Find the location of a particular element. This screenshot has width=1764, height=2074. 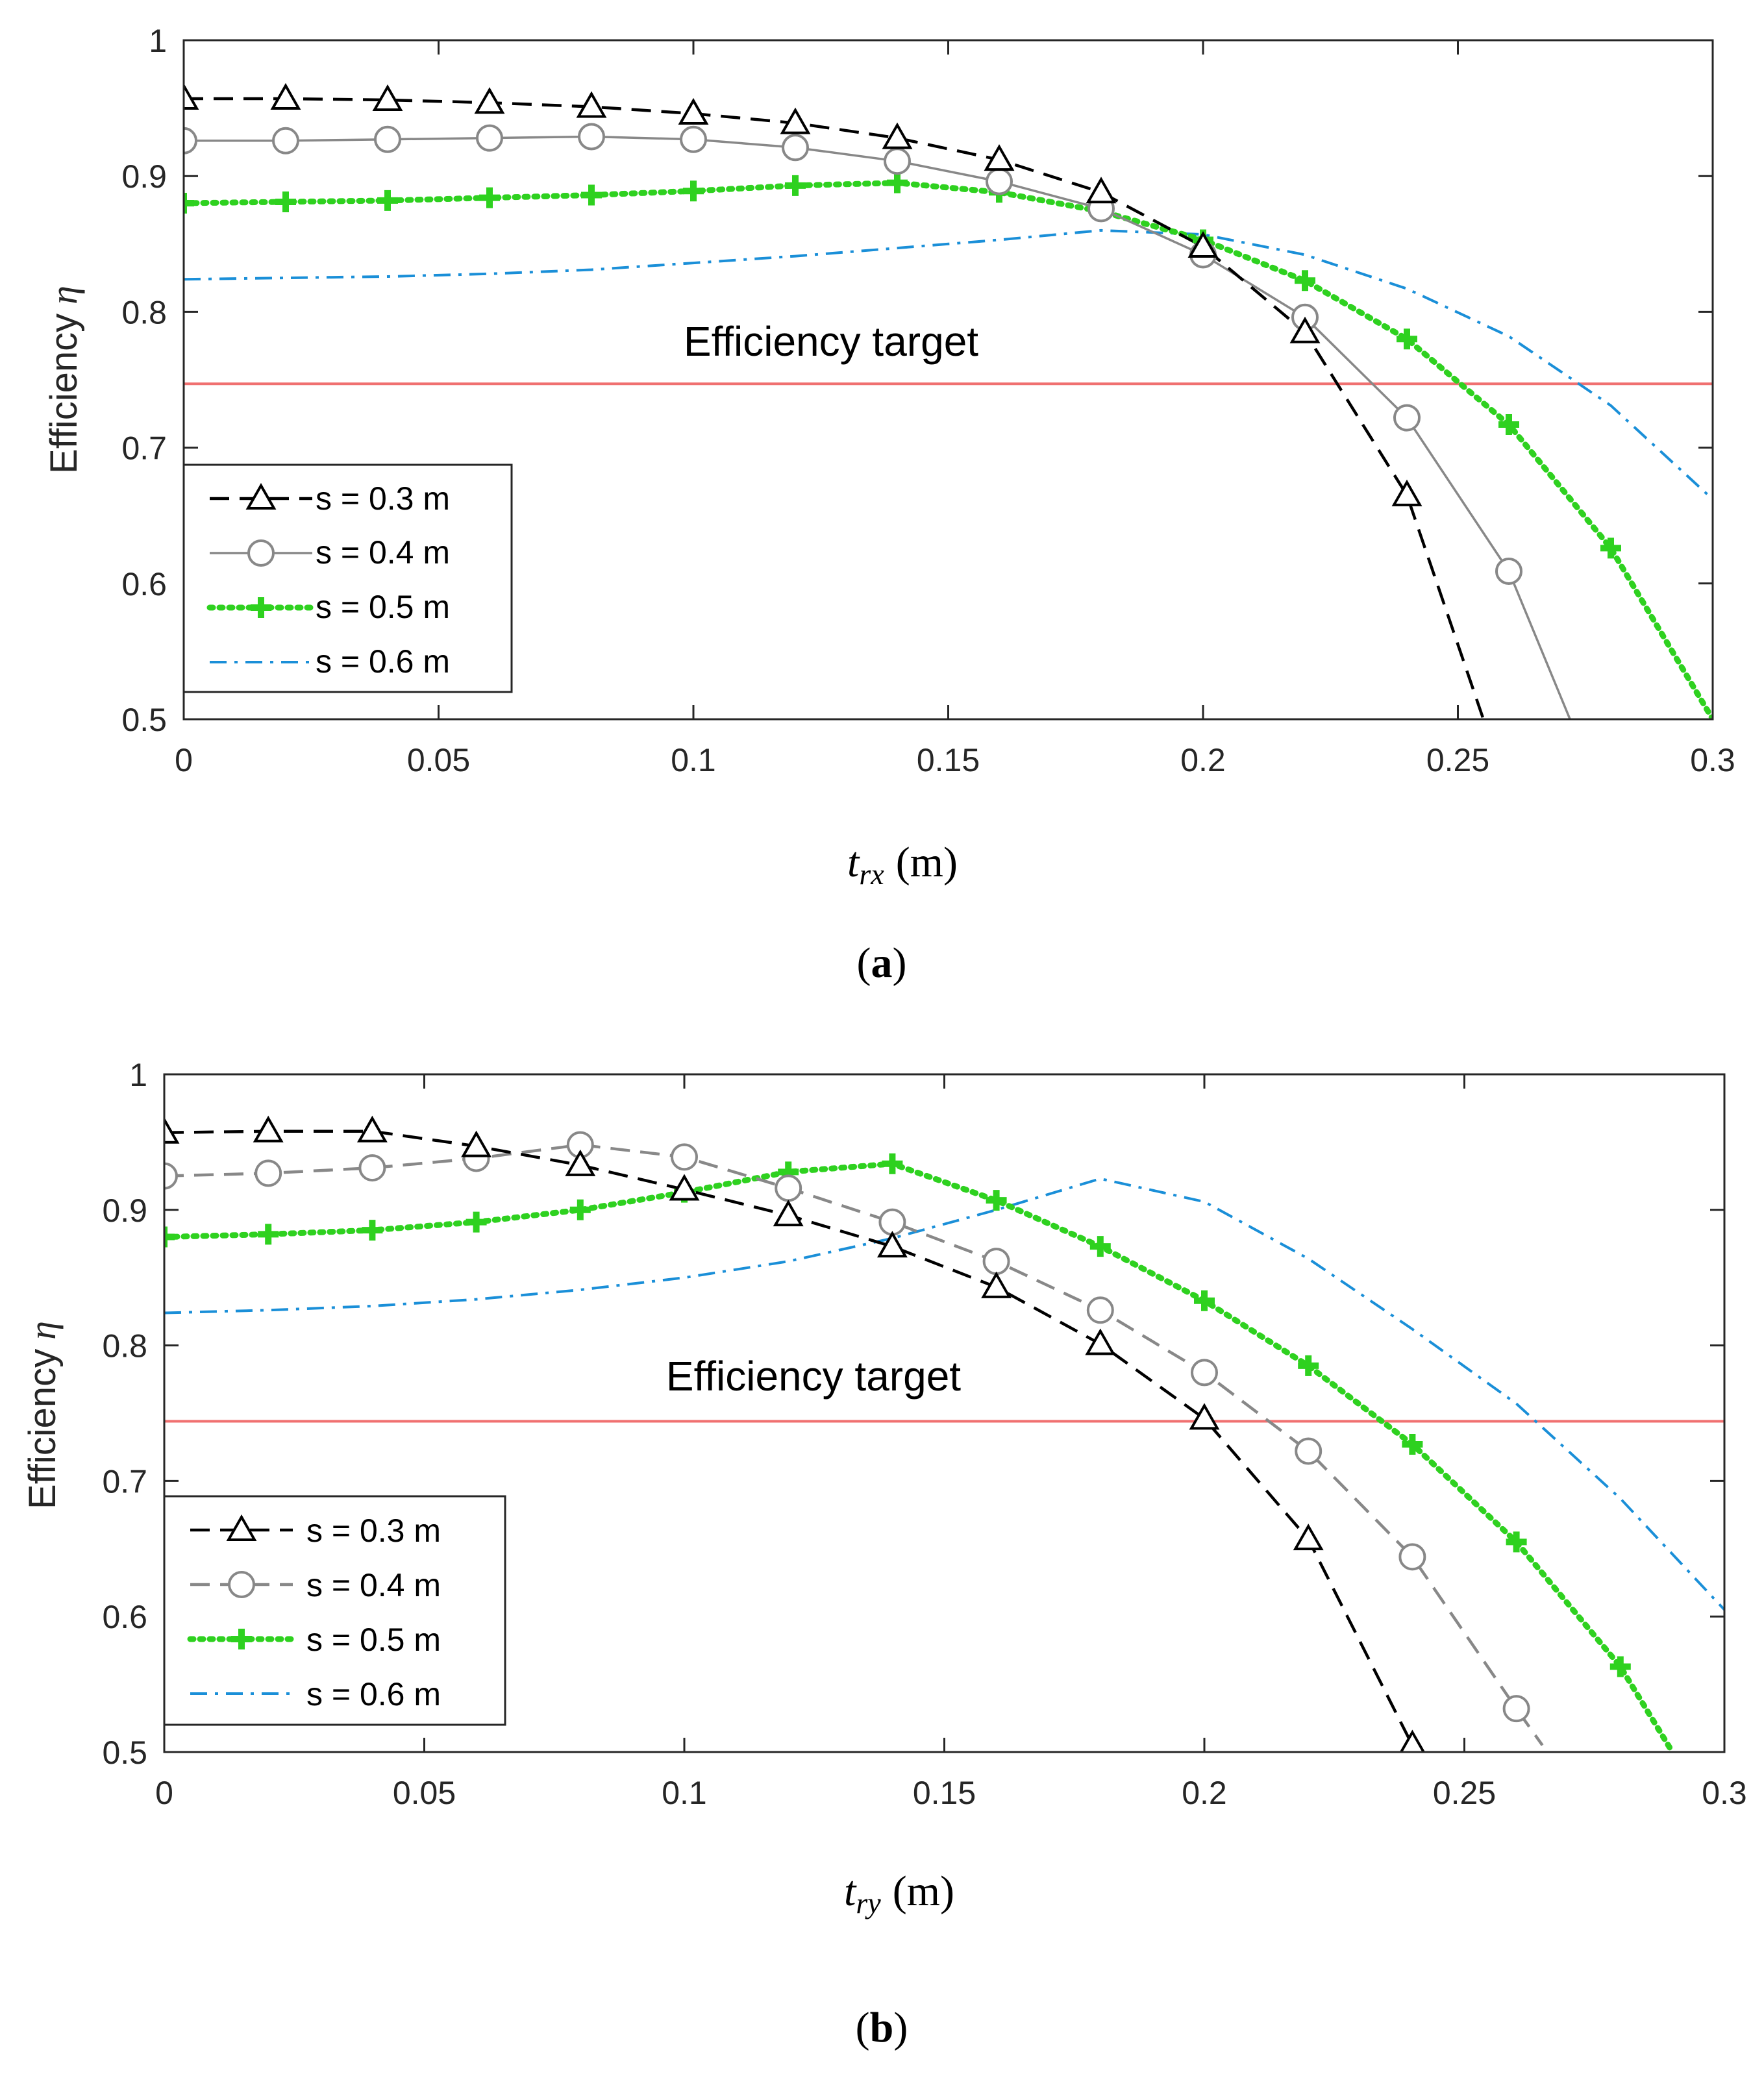

y-tick-label: 0.5 is located at coordinates (144, 720).